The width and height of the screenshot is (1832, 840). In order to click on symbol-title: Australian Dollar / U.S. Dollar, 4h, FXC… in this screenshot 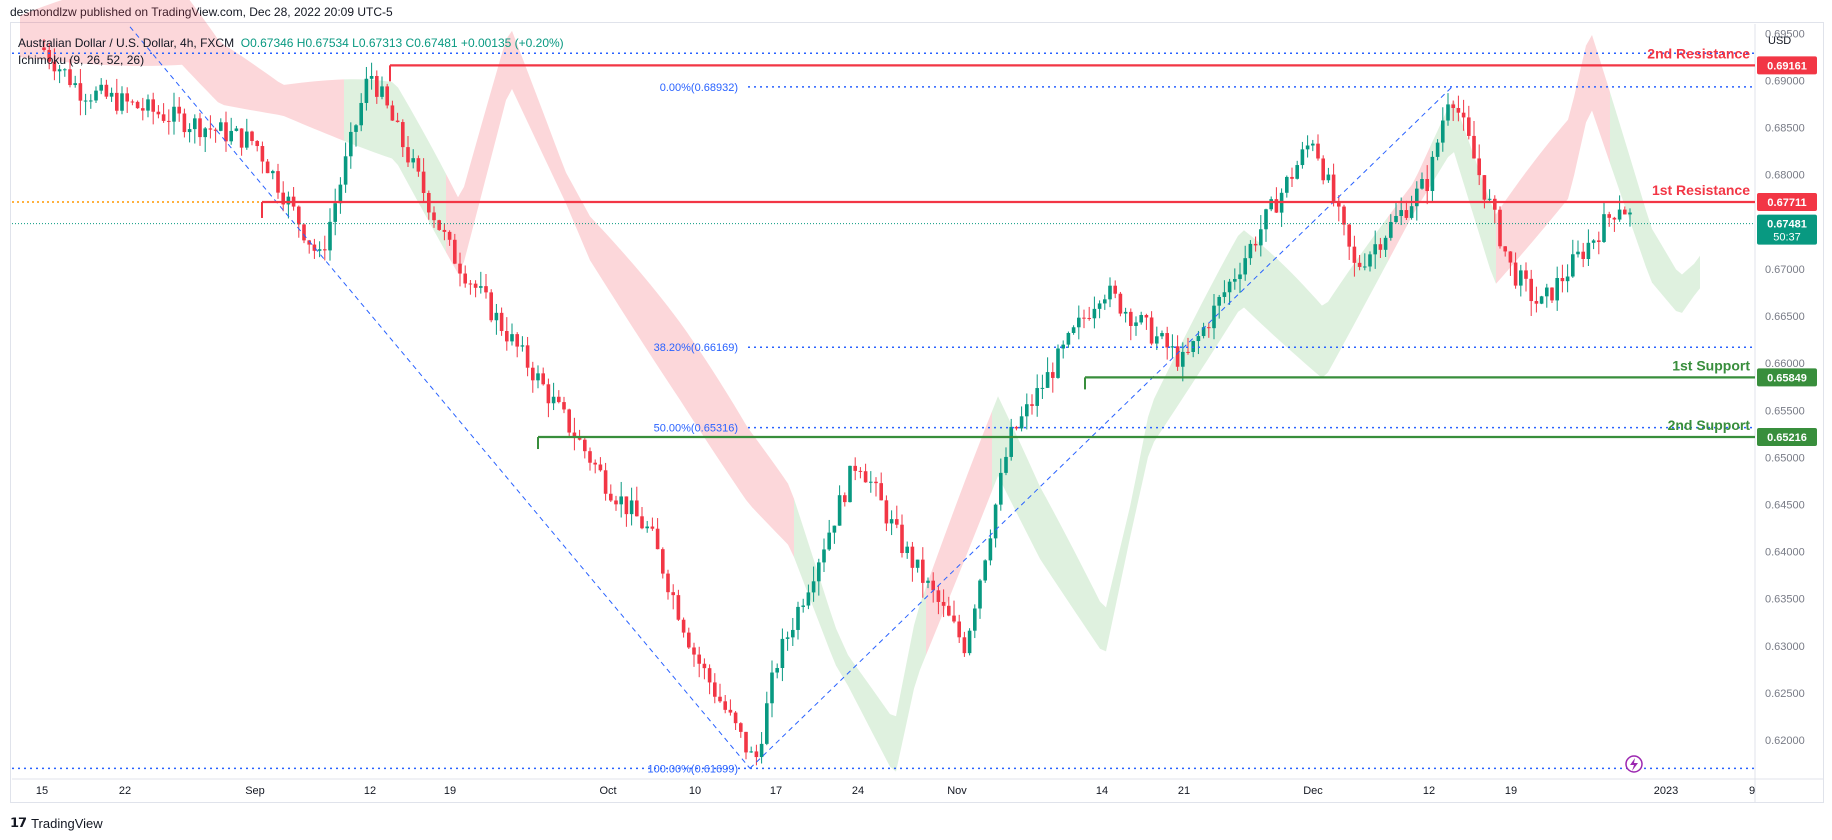, I will do `click(126, 43)`.